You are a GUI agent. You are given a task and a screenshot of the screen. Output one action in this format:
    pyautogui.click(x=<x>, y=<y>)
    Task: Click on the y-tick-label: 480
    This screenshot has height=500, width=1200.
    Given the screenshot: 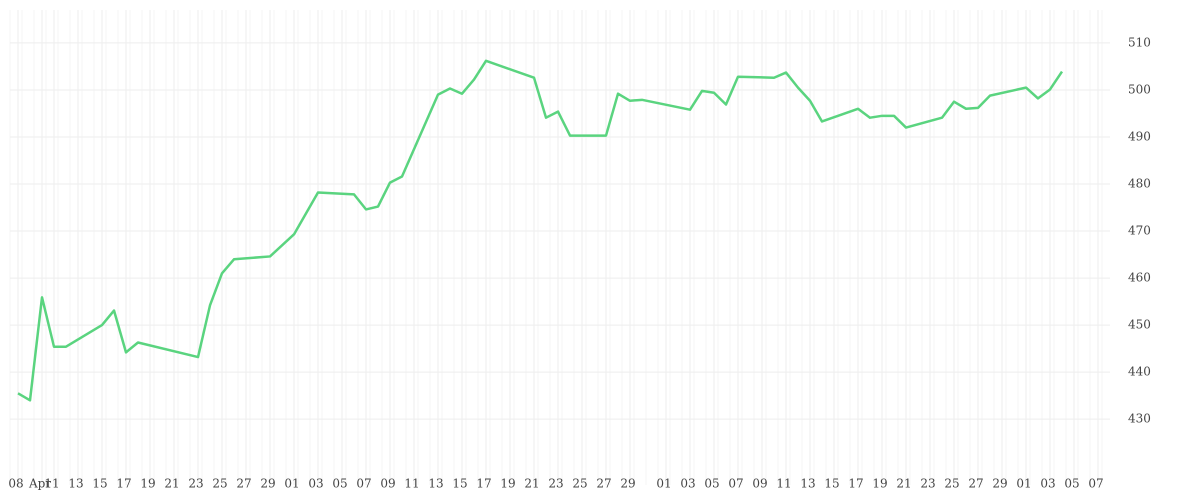 What is the action you would take?
    pyautogui.click(x=1139, y=184)
    